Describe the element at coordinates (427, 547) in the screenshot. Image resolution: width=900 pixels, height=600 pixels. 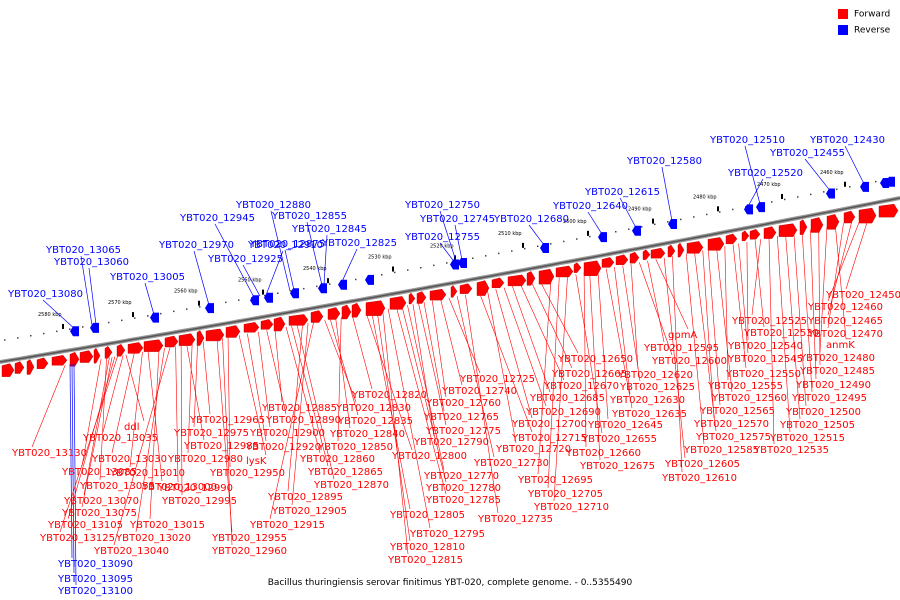
I see `forward-gene-label: YBT020_12810` at that location.